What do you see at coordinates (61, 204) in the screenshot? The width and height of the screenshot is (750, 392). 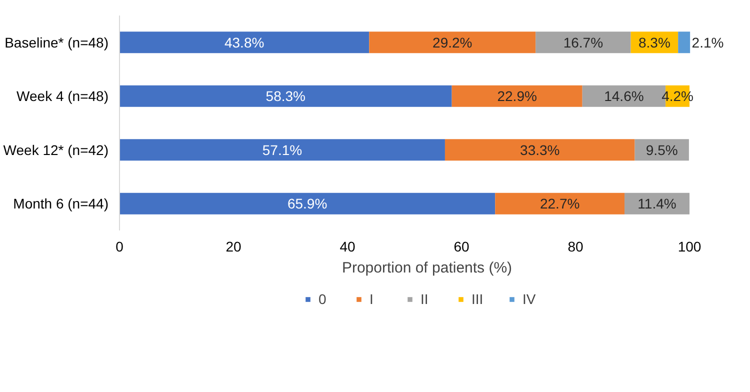 I see `y-tick-label: Month 6 (n=44)` at bounding box center [61, 204].